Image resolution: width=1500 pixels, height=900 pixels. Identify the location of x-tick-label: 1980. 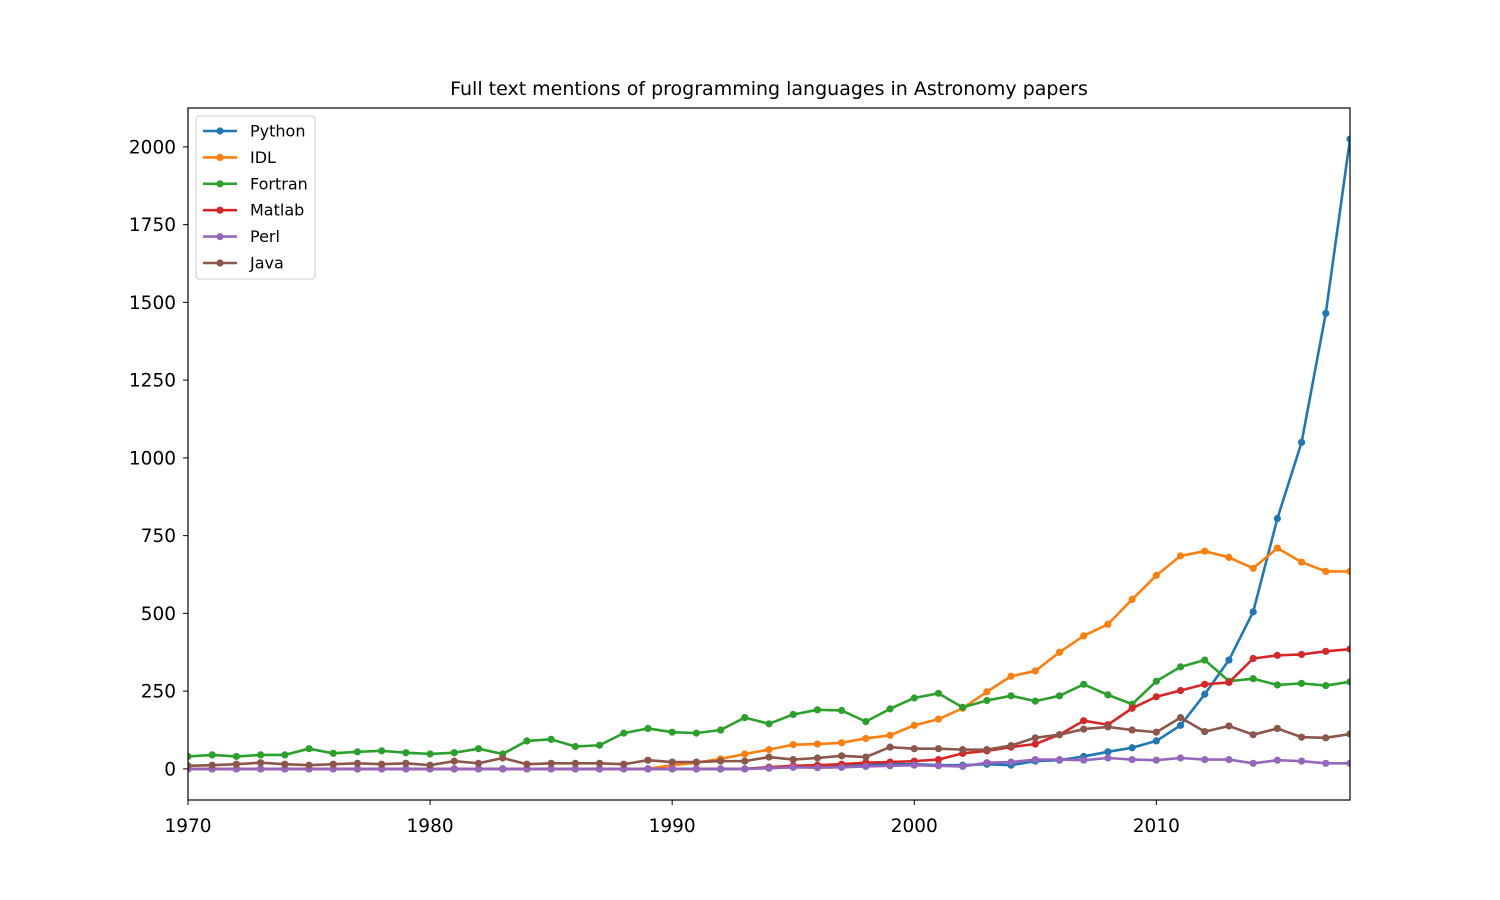
(430, 826).